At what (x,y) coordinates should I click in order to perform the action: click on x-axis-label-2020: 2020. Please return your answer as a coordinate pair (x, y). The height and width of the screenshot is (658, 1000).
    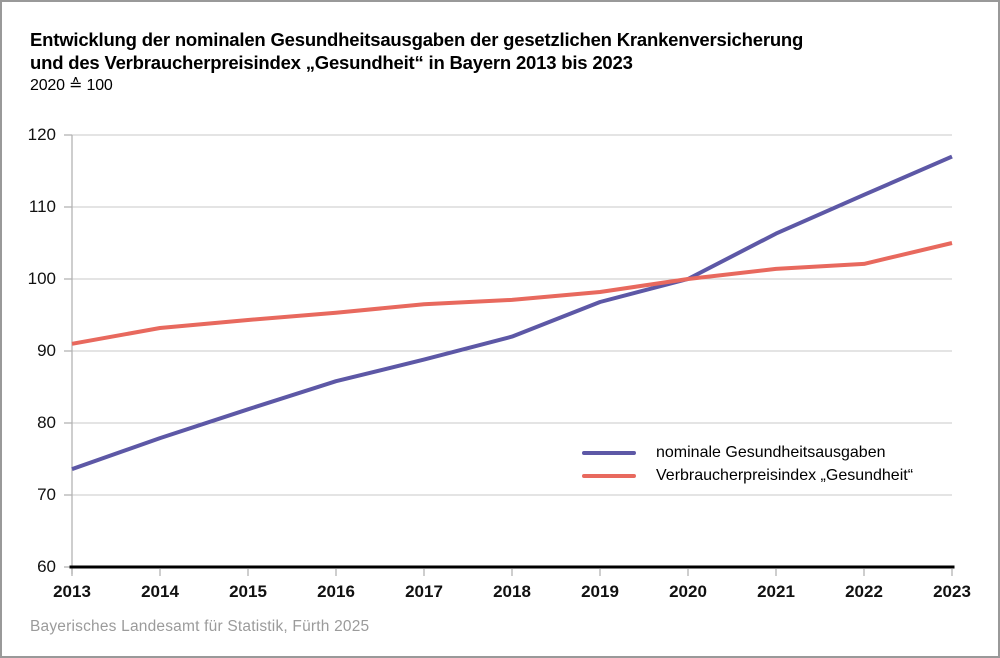
    Looking at the image, I should click on (688, 591).